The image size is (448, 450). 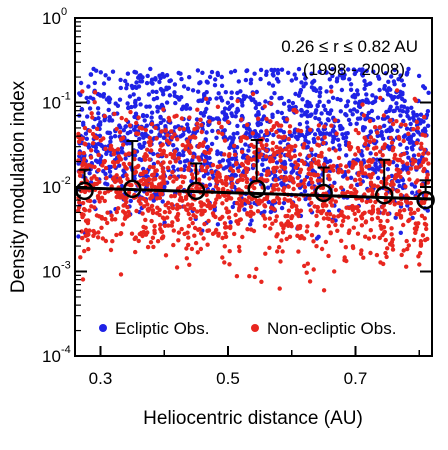 What do you see at coordinates (162, 328) in the screenshot?
I see `legend-ecliptic-label: Ecliptic Obs.` at bounding box center [162, 328].